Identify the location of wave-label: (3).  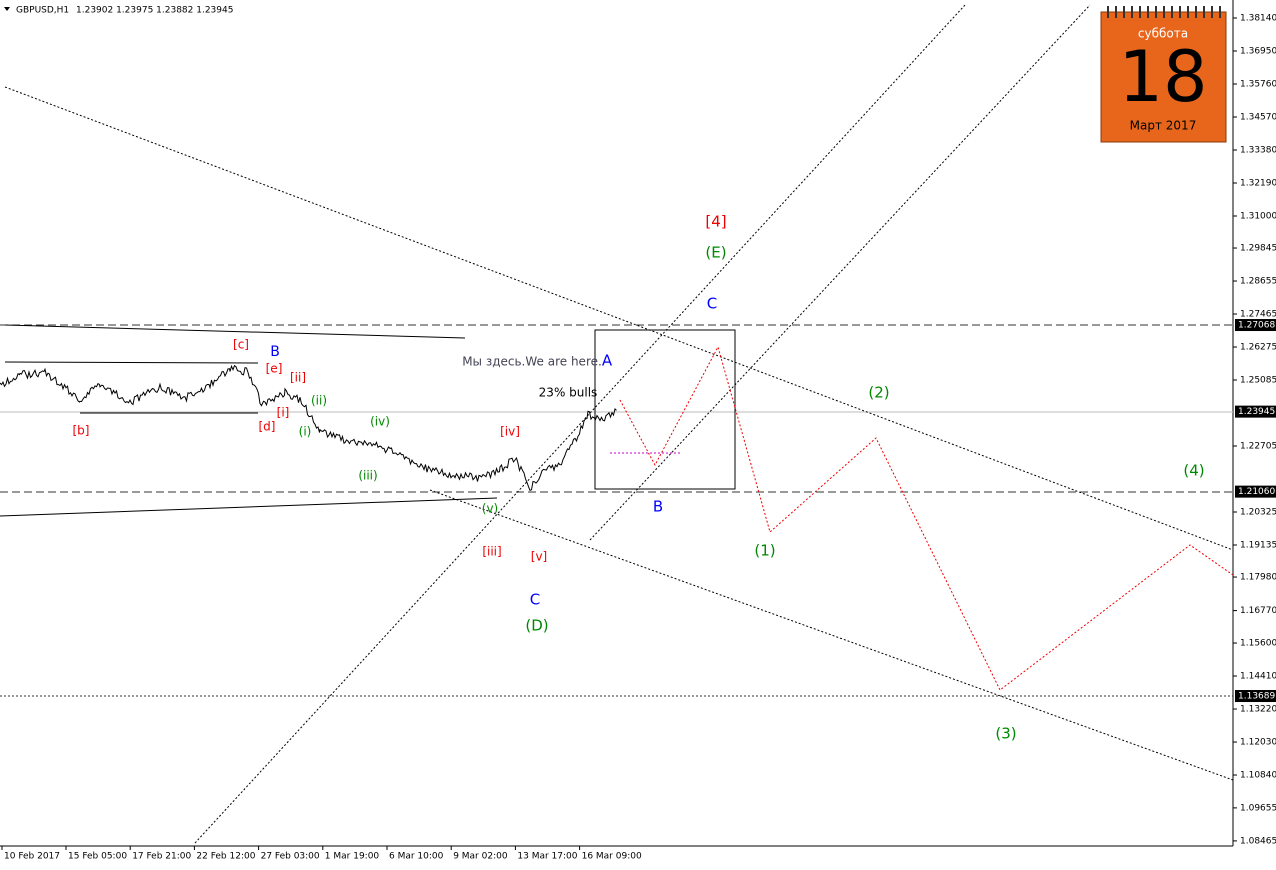
(1005, 734).